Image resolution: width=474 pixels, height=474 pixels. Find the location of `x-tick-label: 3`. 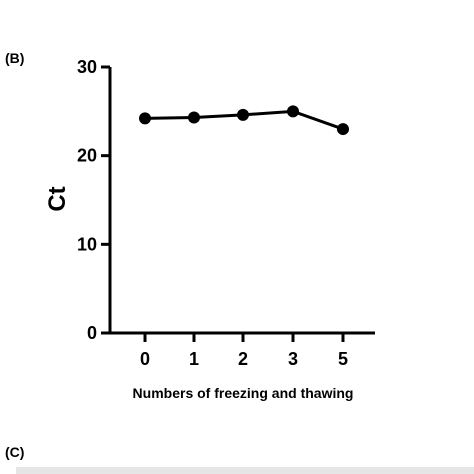

x-tick-label: 3 is located at coordinates (293, 359).